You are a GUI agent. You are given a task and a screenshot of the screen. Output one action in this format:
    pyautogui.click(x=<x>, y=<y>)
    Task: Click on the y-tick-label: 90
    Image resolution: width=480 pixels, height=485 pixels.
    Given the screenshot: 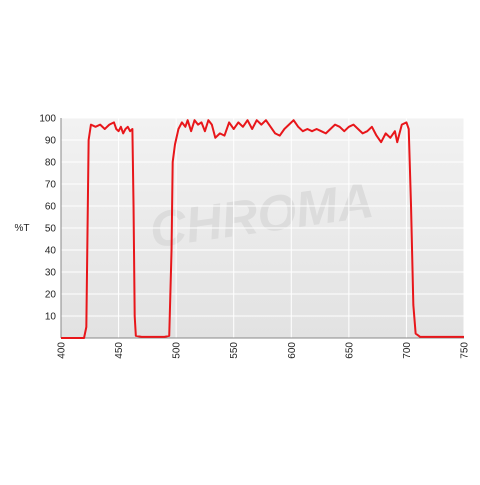 What is the action you would take?
    pyautogui.click(x=51, y=141)
    